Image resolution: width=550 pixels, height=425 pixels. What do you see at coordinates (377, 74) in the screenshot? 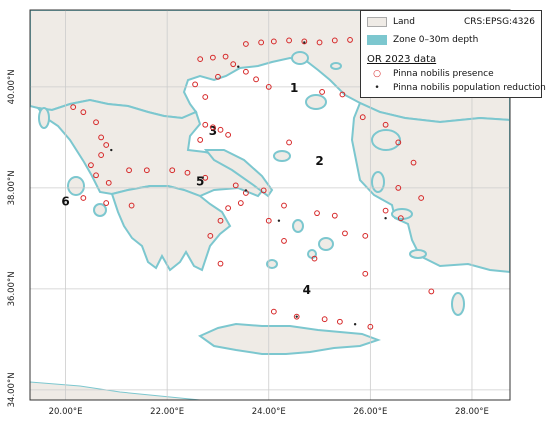
I see `presence-marker-icon: ○` at bounding box center [377, 74].